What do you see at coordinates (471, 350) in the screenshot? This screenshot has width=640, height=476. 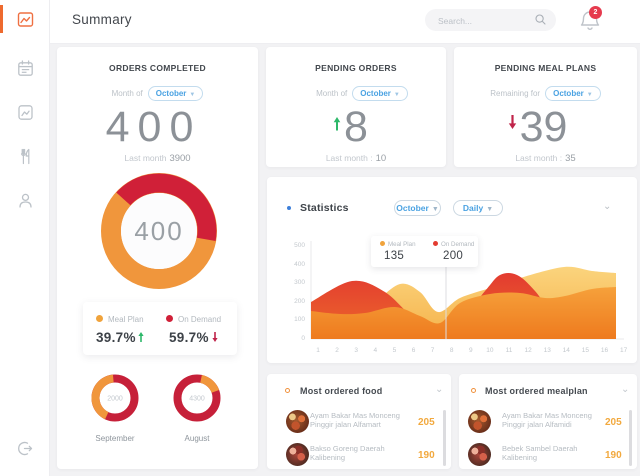 I see `svg-text: 9` at bounding box center [471, 350].